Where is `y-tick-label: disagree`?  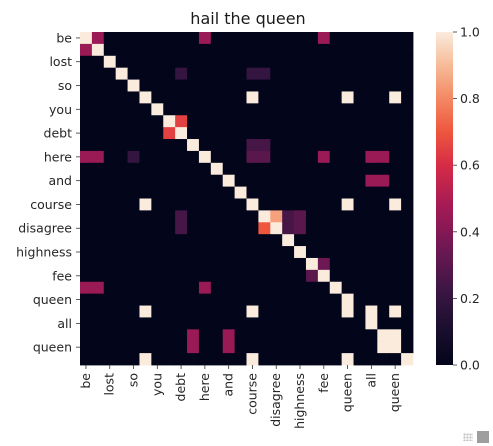
y-tick-label: disagree is located at coordinates (45, 228).